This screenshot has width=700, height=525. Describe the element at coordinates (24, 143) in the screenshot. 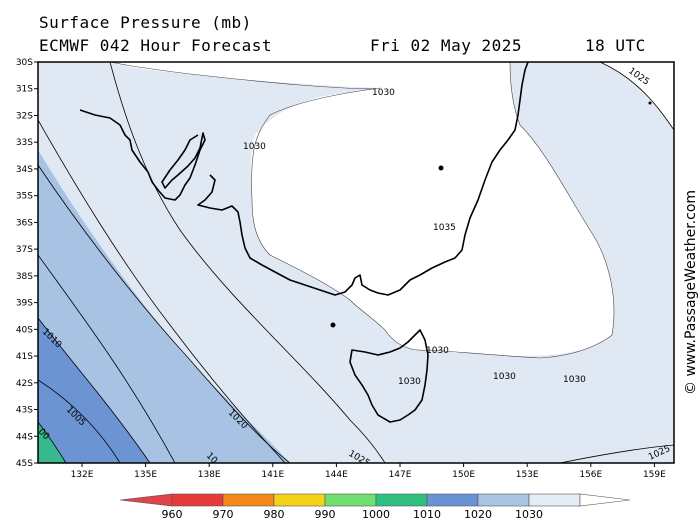

I see `lat-tick-label: 33S` at that location.